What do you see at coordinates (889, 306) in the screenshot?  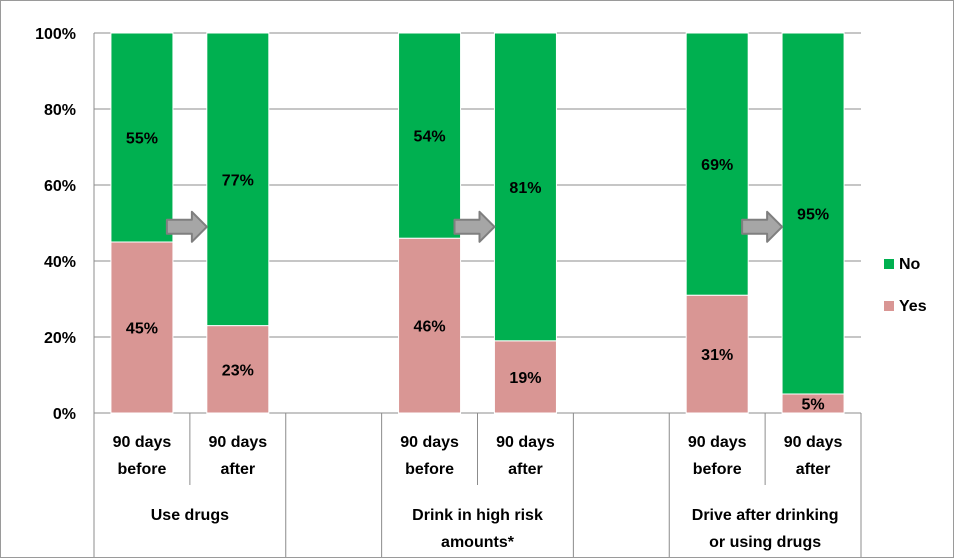 I see `legend-swatch-yes` at bounding box center [889, 306].